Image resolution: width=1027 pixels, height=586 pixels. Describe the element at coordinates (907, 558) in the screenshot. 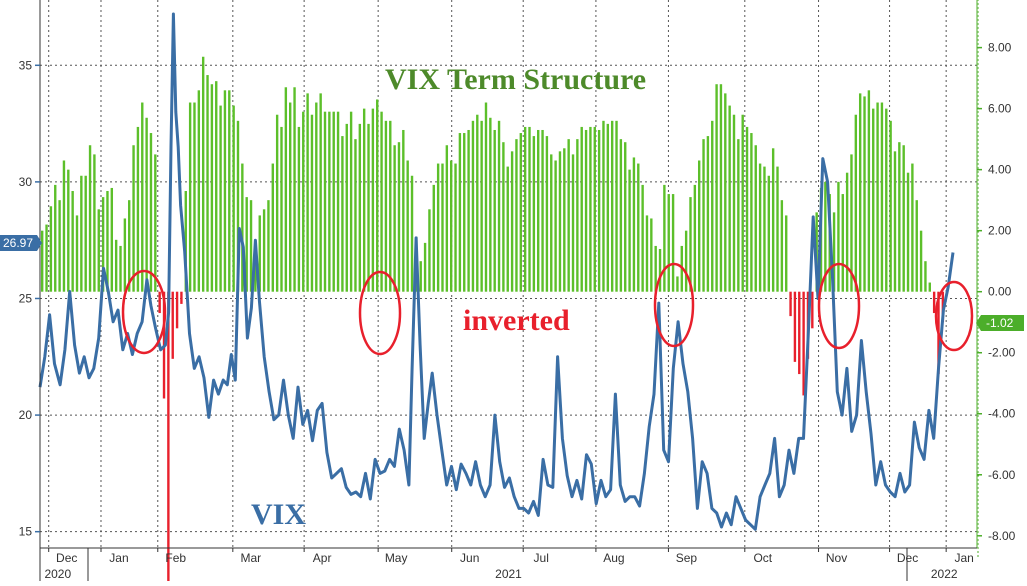

I see `month-label: Dec` at that location.